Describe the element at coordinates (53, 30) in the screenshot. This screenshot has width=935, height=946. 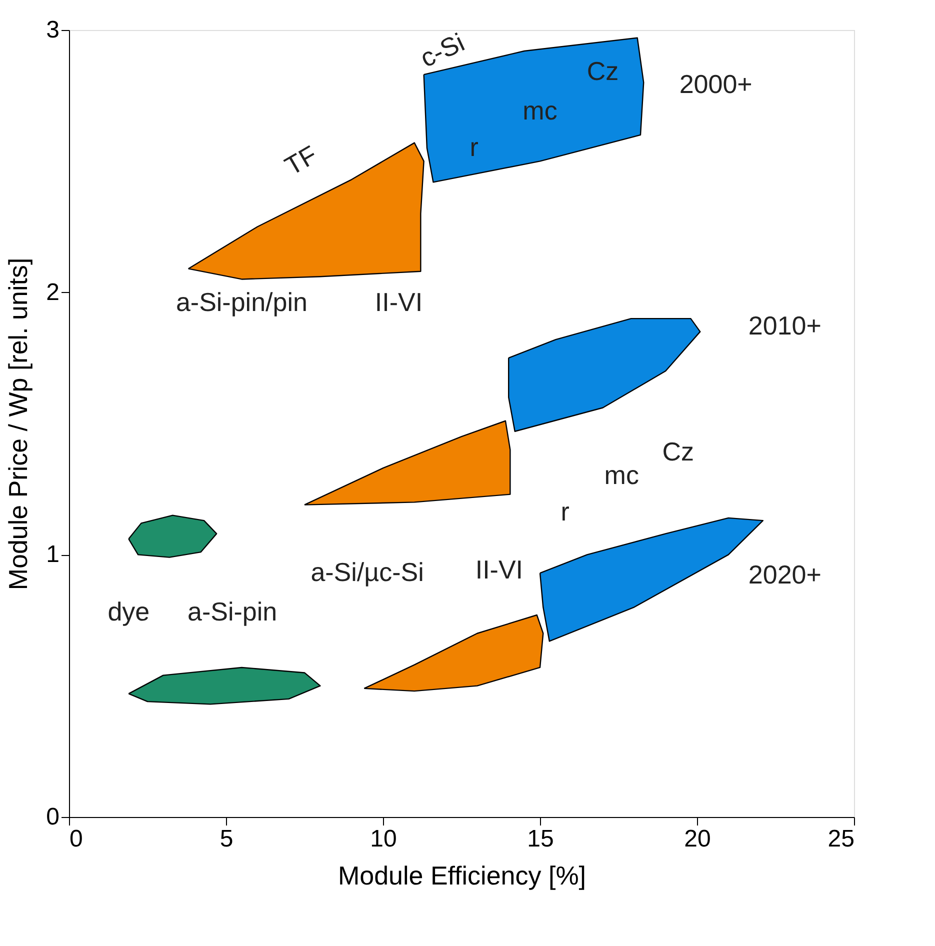
I see `y-tick-label: 3` at that location.